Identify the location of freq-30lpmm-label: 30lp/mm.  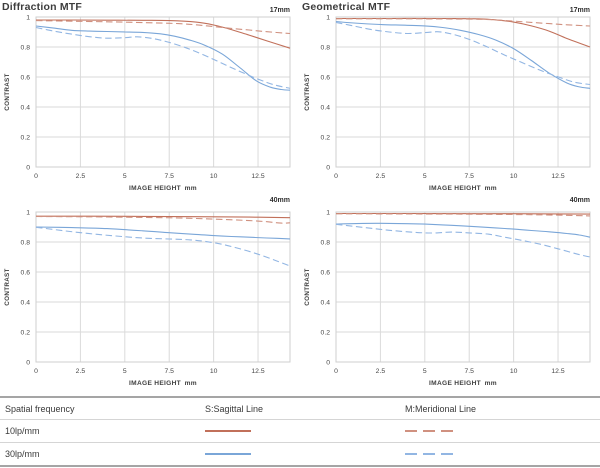
(22, 454).